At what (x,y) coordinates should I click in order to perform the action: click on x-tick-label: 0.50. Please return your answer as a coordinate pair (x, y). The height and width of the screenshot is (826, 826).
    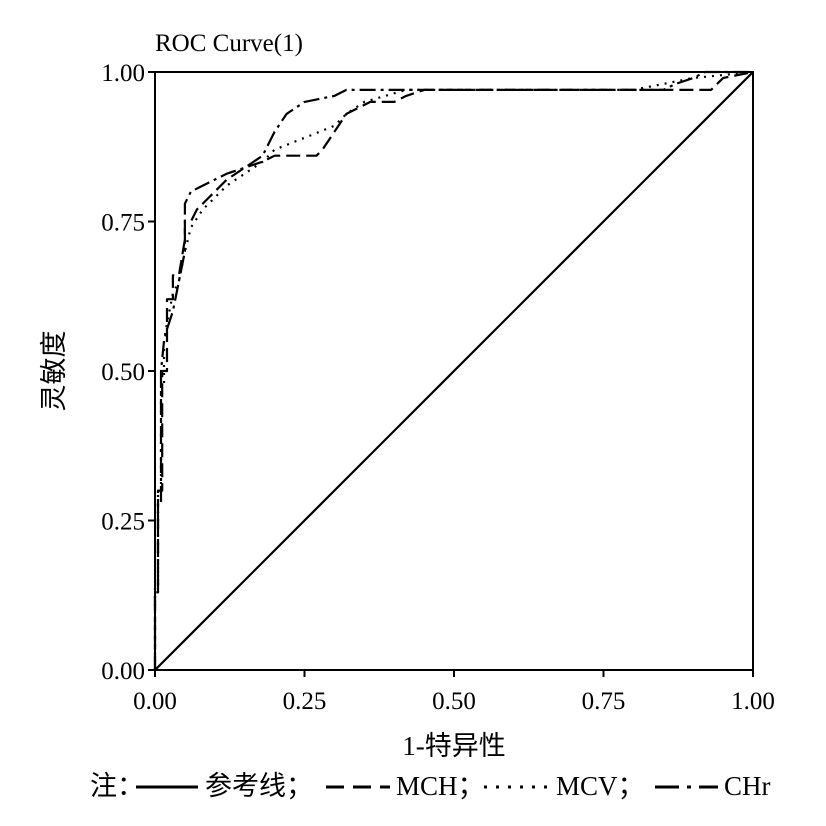
    Looking at the image, I should click on (454, 701).